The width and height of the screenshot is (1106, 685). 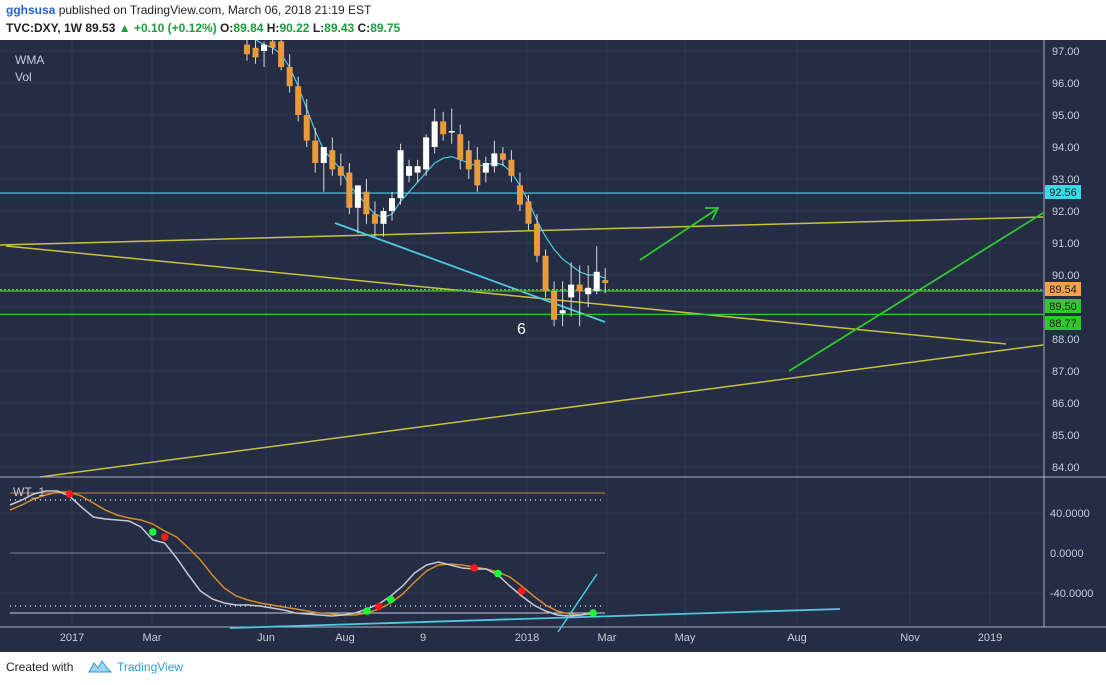 I want to click on last-price: 89.53, so click(x=100, y=28).